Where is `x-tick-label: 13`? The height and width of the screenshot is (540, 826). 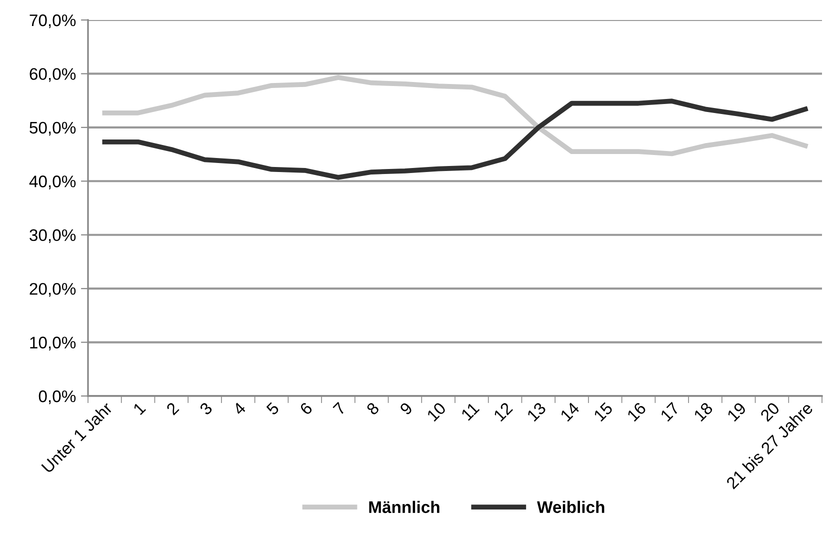 x-tick-label: 13 is located at coordinates (536, 412).